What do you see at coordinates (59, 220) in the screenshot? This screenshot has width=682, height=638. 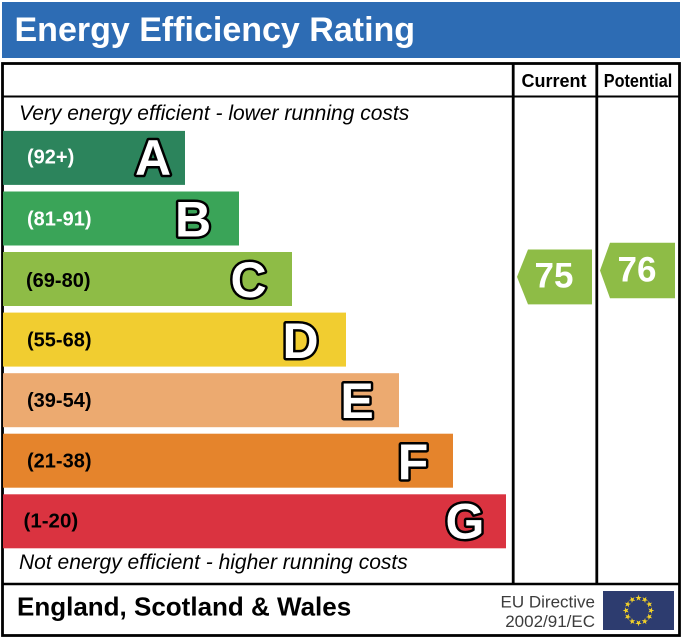 I see `svg-text: (81-91)` at bounding box center [59, 220].